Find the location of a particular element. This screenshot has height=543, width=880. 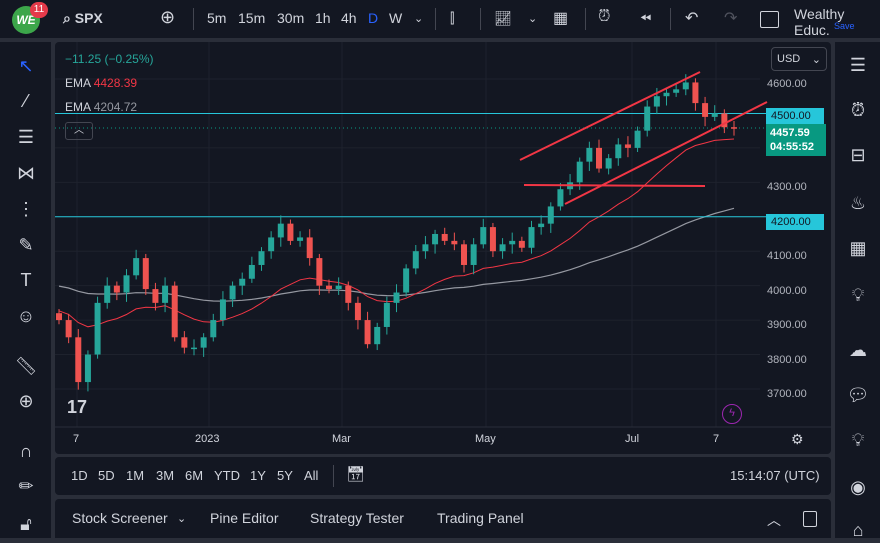

candle-type-icon: ⫿ is located at coordinates (452, 18).